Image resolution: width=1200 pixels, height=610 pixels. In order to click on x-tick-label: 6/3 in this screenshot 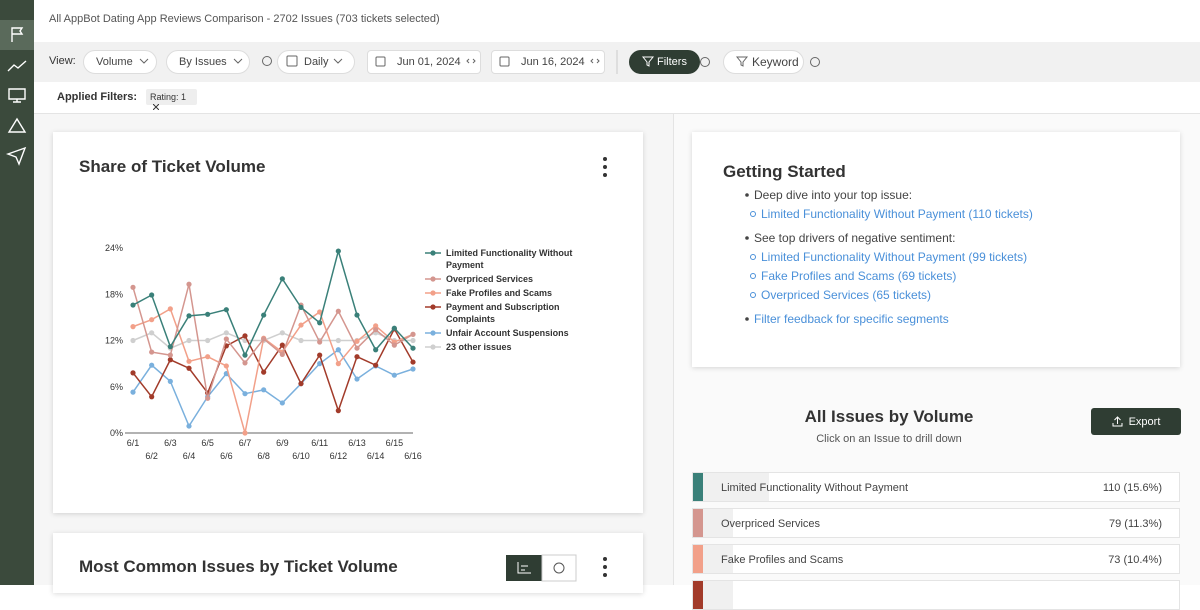, I will do `click(170, 443)`.